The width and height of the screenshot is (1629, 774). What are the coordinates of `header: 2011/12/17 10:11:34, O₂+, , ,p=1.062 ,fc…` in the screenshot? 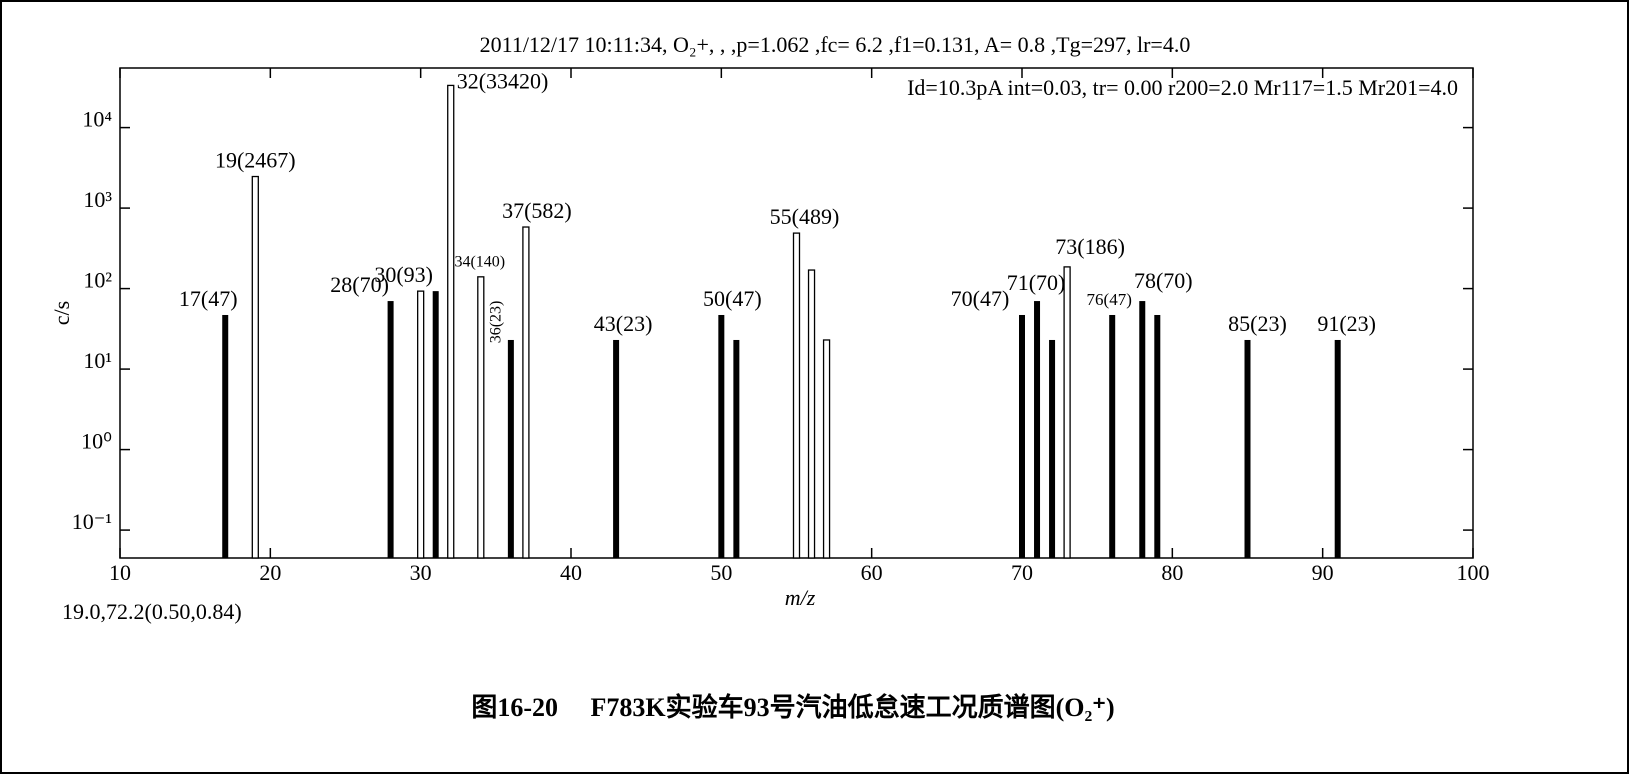 It's located at (835, 44).